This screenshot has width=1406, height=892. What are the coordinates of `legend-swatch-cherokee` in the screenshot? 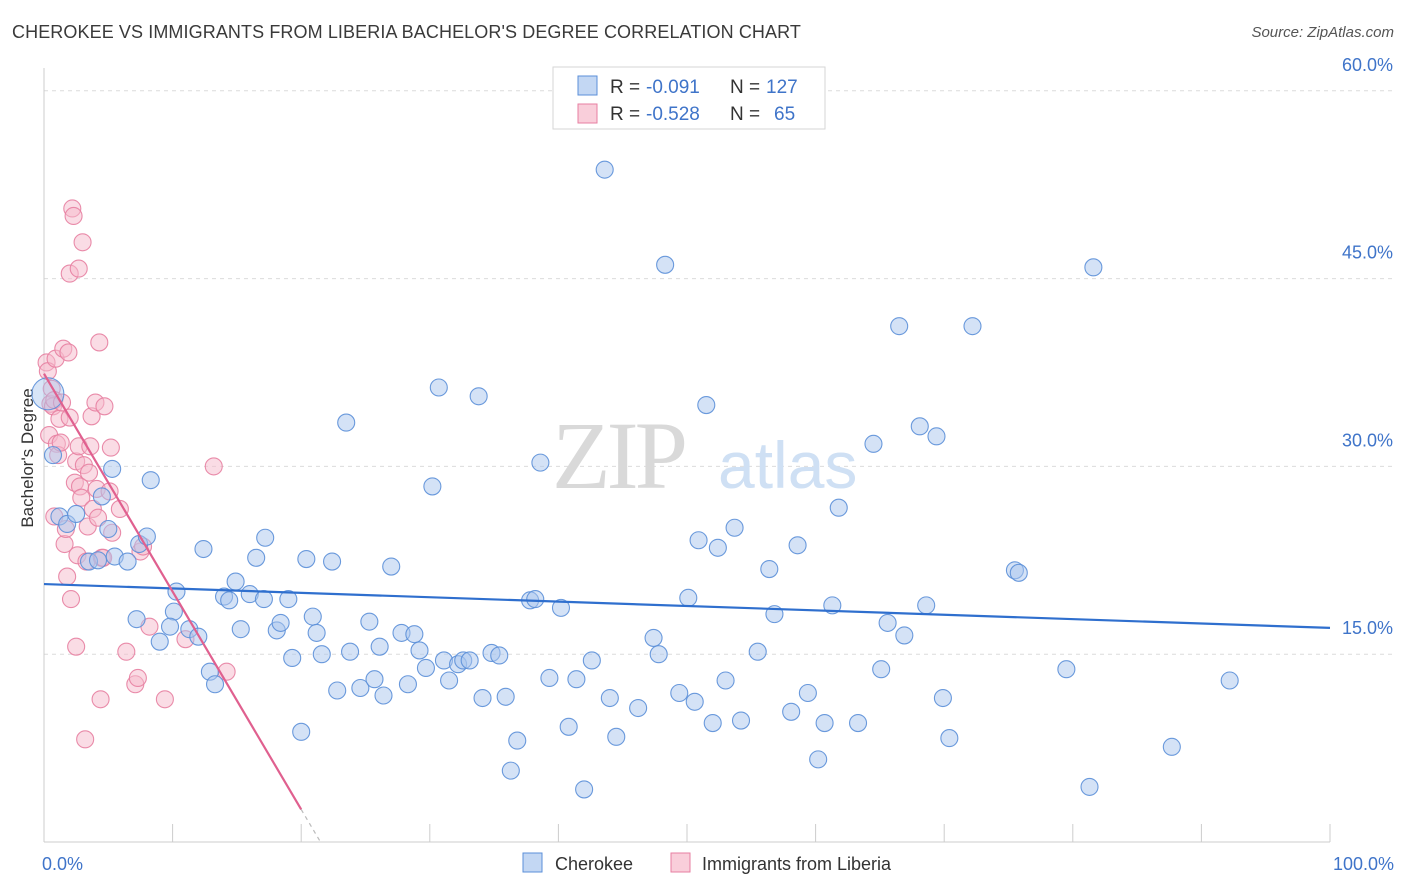 It's located at (587, 85).